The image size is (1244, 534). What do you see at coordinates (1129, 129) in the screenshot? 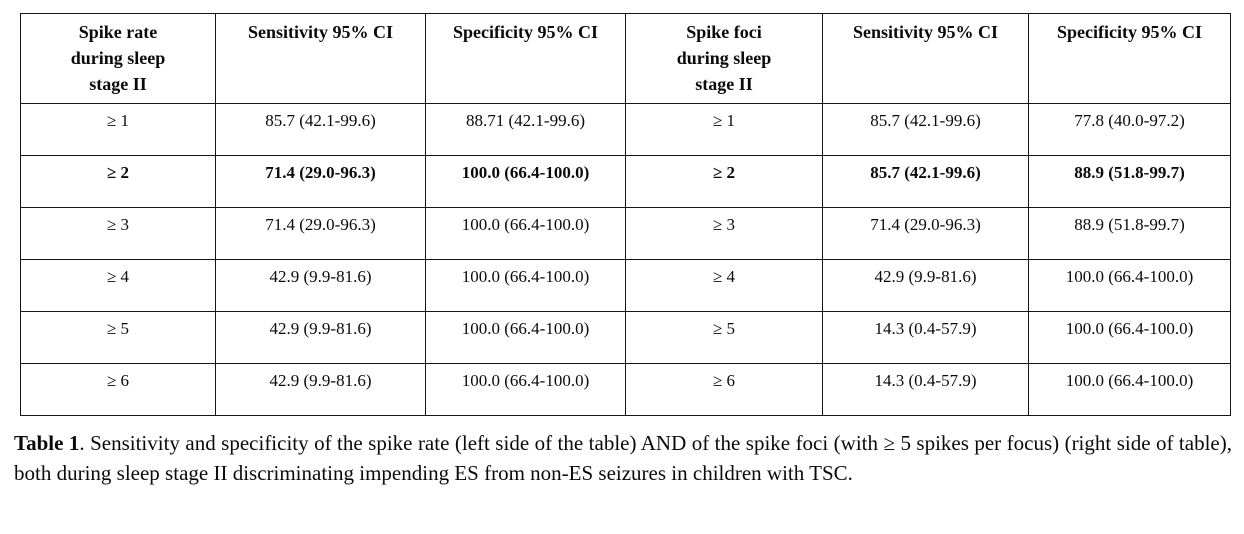
I see `cell-specificity-right: 77.8 (40.0-97.2)` at bounding box center [1129, 129].